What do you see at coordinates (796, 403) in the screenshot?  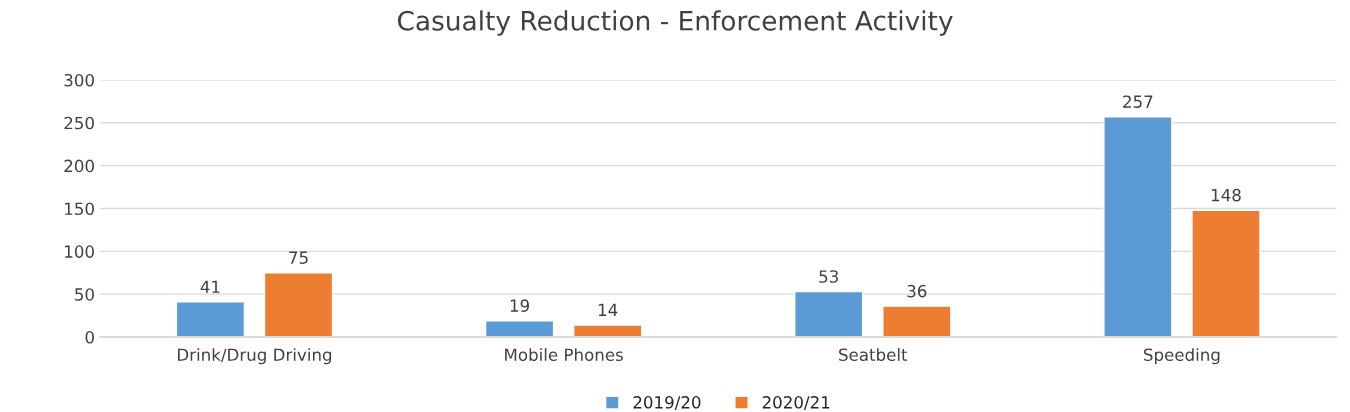 I see `legend-label: 2020/21` at bounding box center [796, 403].